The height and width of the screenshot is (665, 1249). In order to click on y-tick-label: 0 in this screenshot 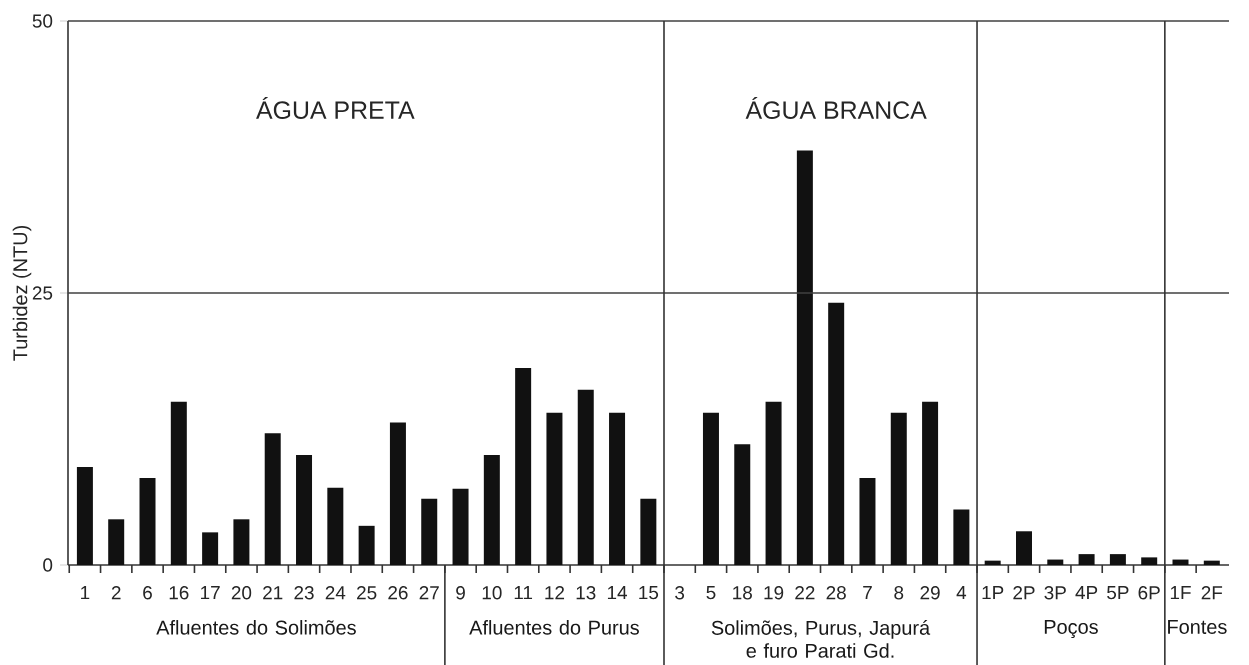, I will do `click(48, 565)`.